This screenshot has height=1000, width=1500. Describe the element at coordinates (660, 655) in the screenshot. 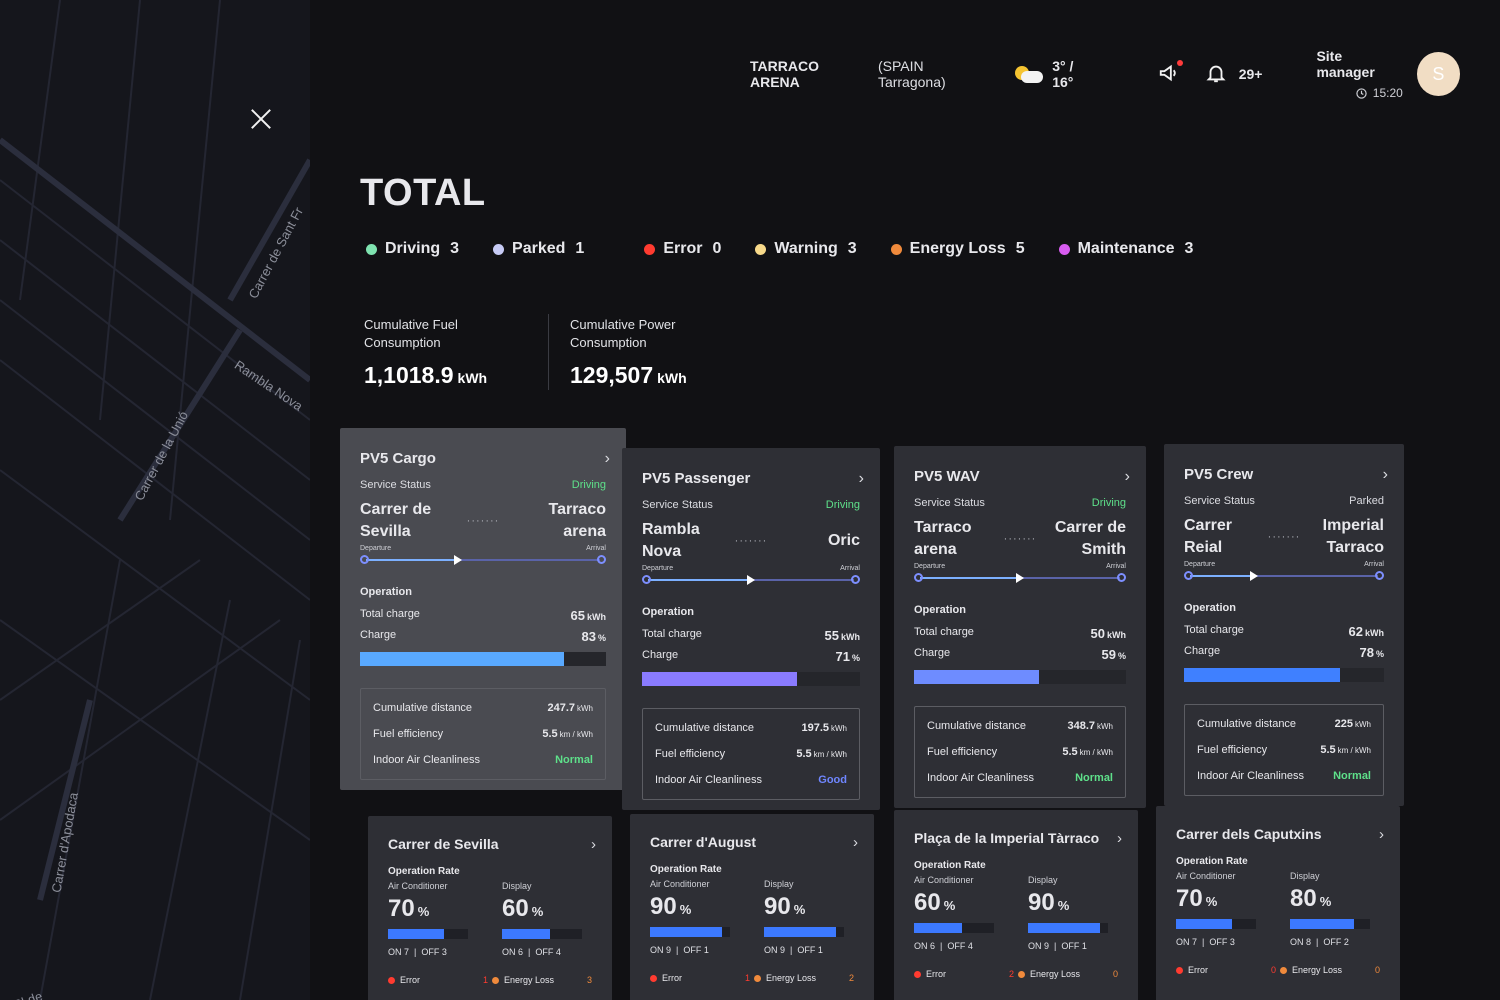

I see `charge-label: Charge` at that location.